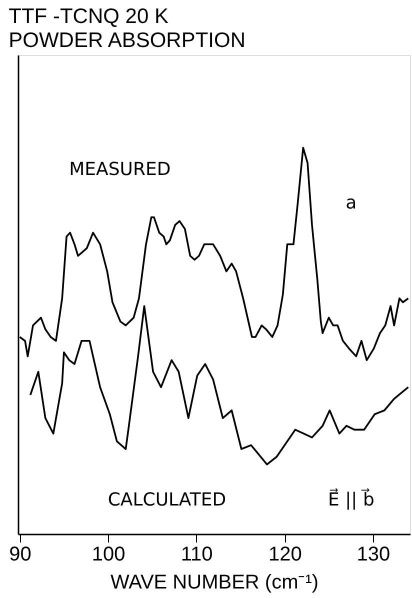 The image size is (412, 598). I want to click on annotation: a, so click(351, 203).